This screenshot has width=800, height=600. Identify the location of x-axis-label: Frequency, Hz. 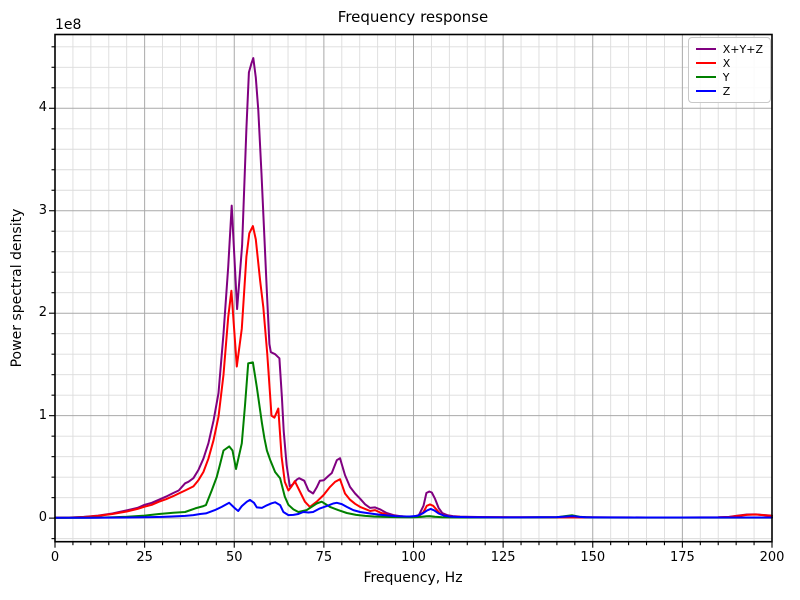
(413, 578).